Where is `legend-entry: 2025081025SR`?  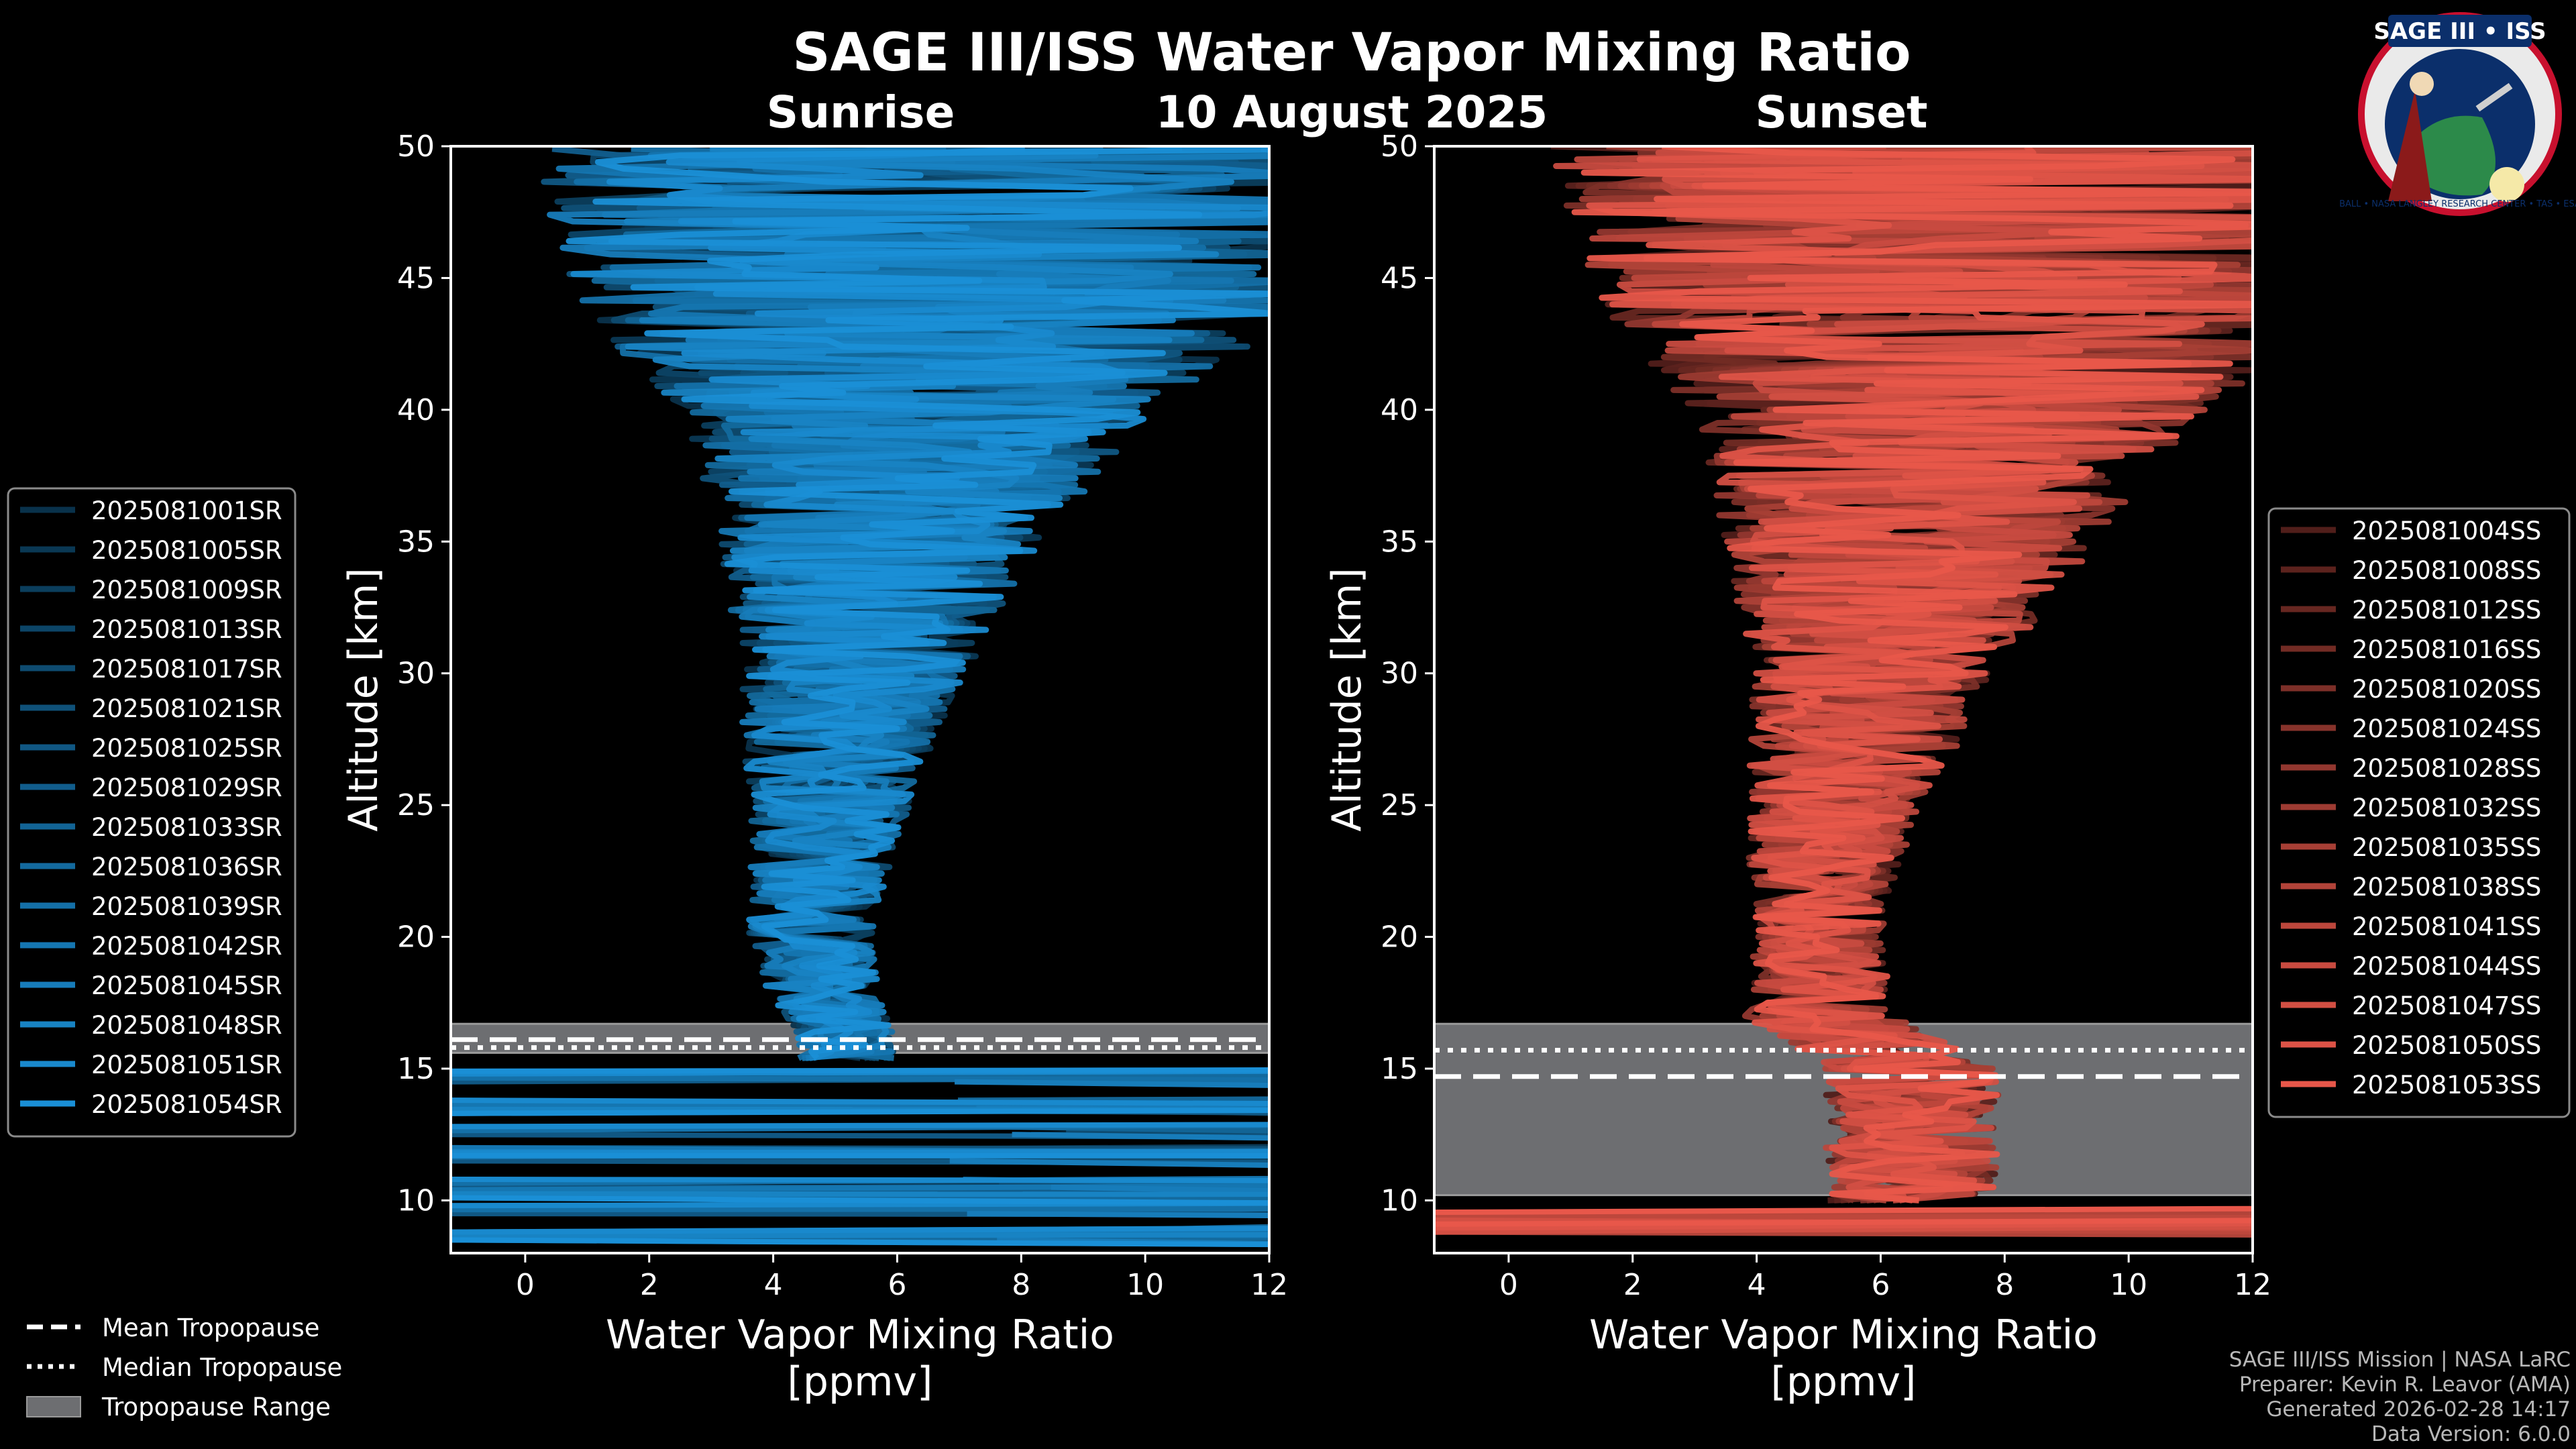
legend-entry: 2025081025SR is located at coordinates (186, 748).